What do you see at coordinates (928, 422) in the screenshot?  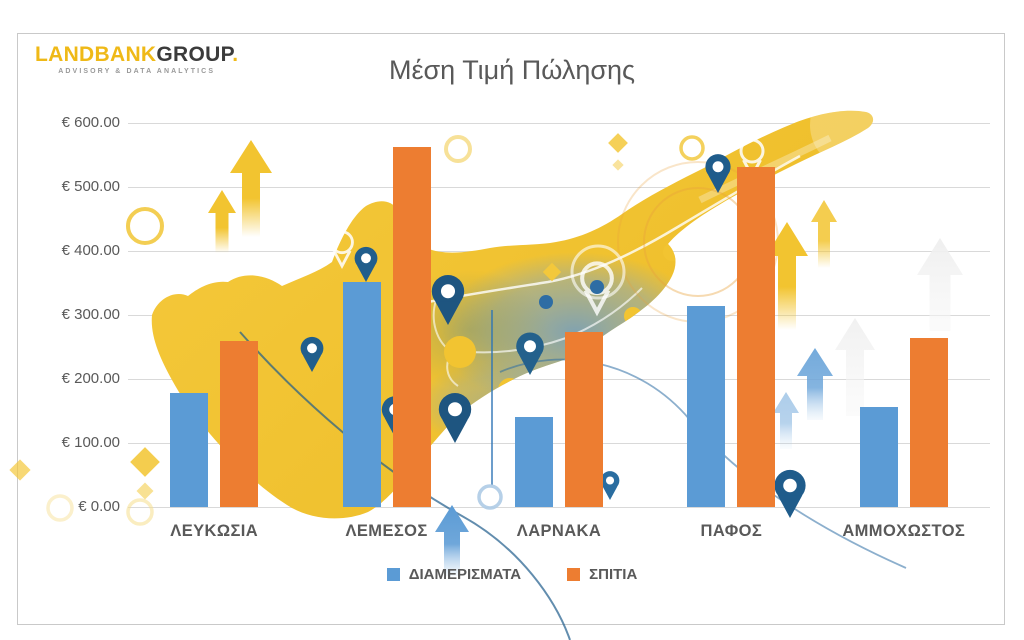 I see `bar-houses-αμμοχωστος` at bounding box center [928, 422].